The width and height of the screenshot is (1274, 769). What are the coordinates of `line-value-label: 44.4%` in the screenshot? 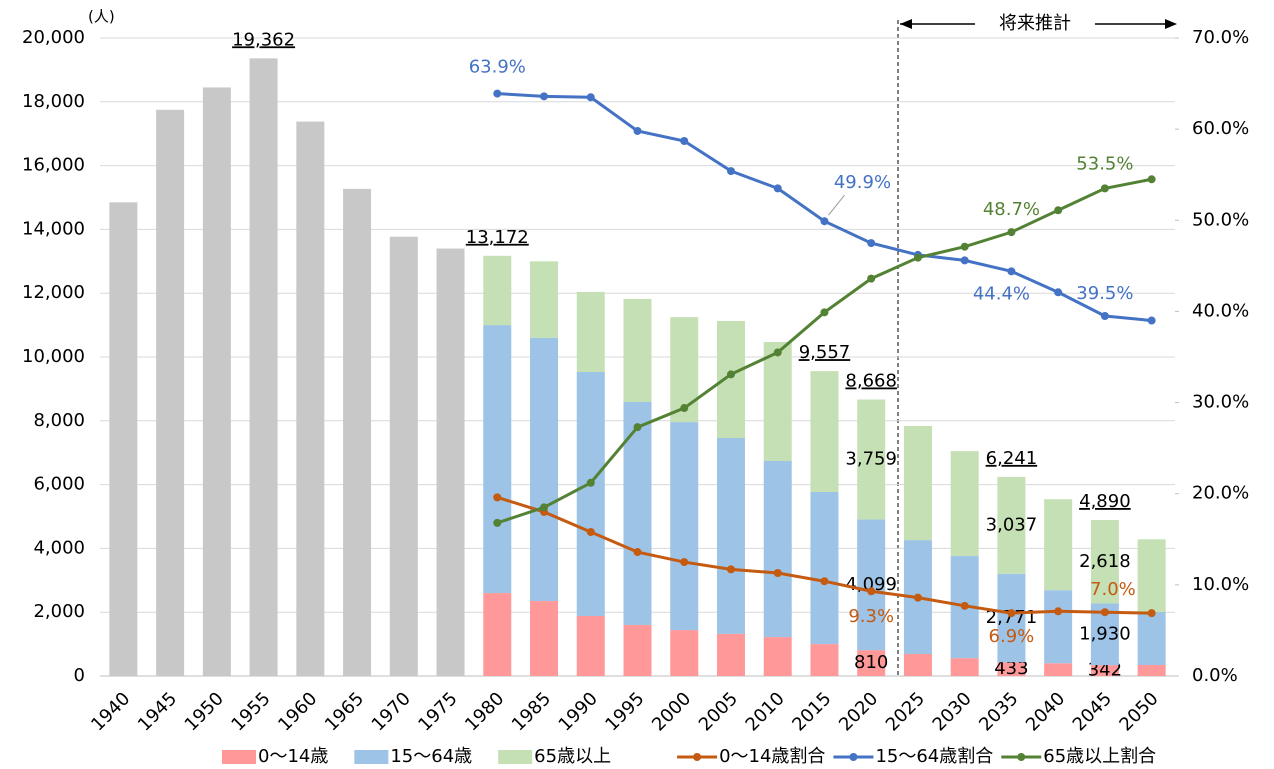 It's located at (1001, 293).